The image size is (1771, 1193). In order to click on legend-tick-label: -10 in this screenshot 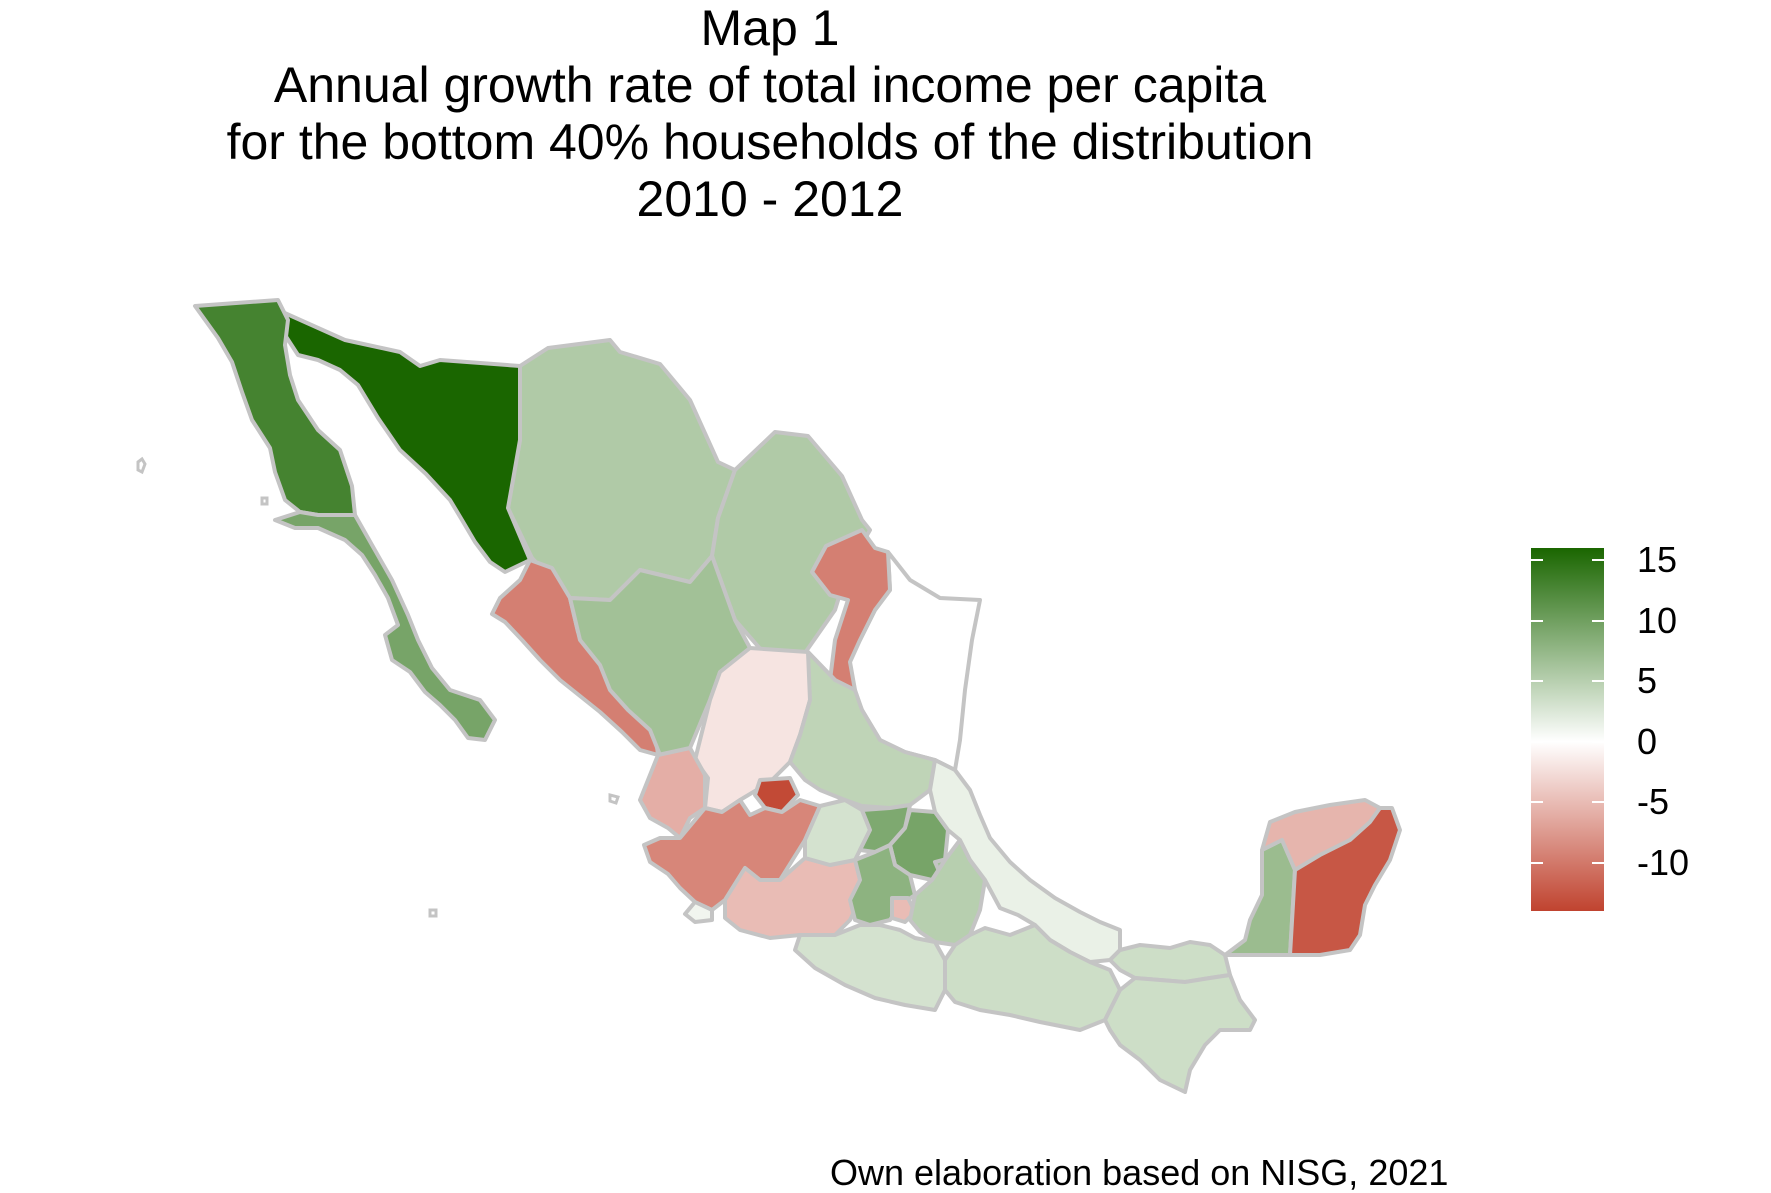, I will do `click(1663, 862)`.